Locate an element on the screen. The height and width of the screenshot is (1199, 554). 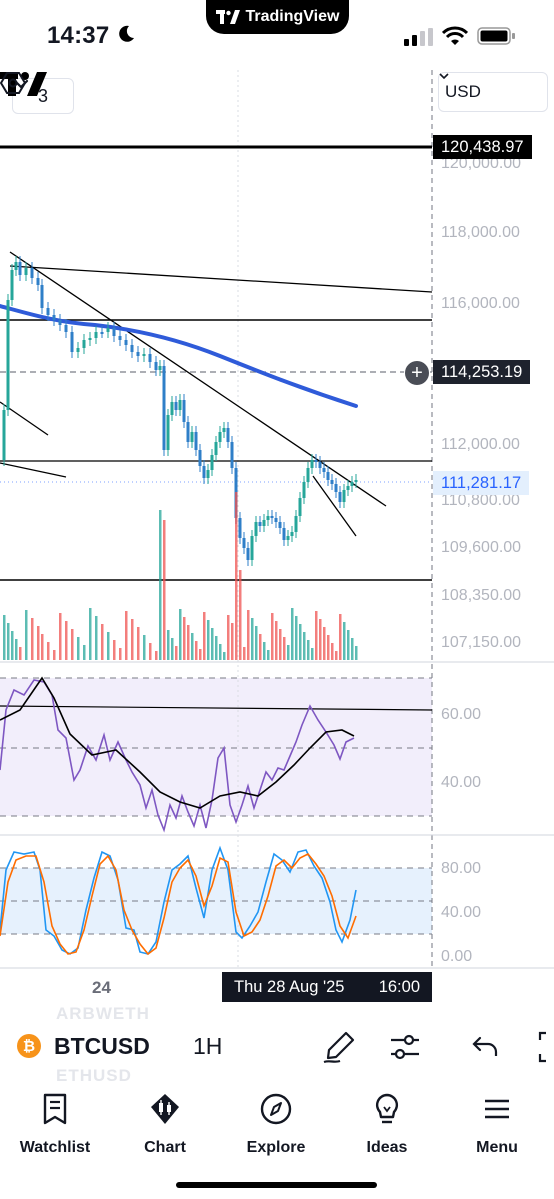
rsi-average-line is located at coordinates (177, 742).